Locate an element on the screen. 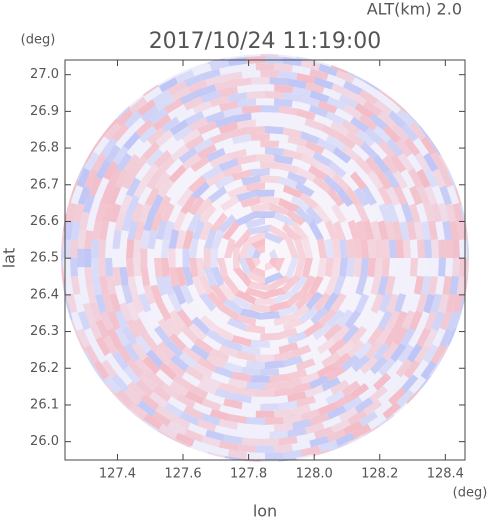  x-tick-label: 128.4 is located at coordinates (445, 474).